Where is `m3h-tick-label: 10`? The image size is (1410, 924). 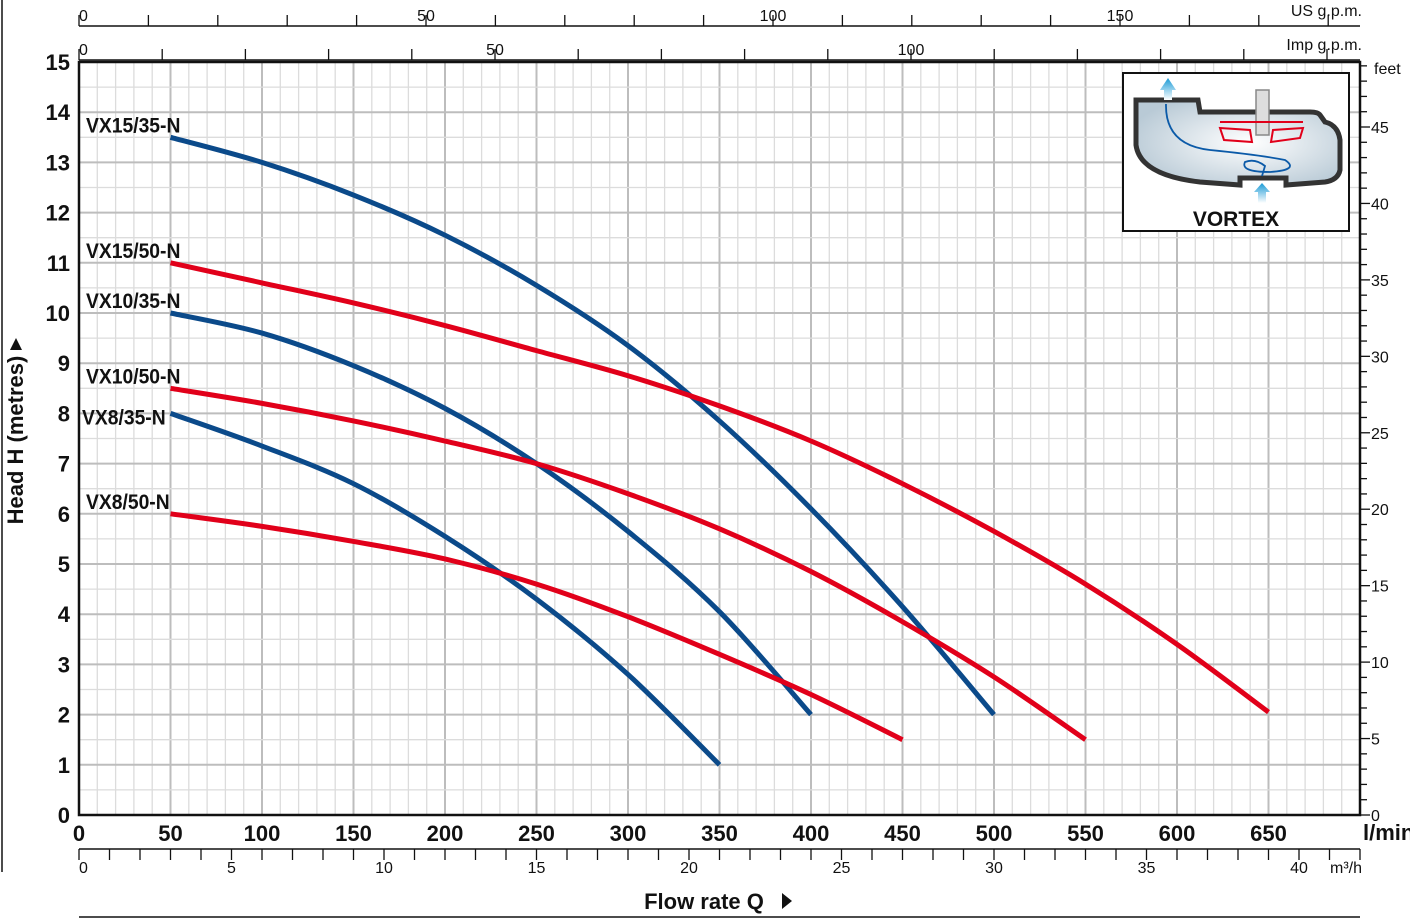
m3h-tick-label: 10 is located at coordinates (384, 868).